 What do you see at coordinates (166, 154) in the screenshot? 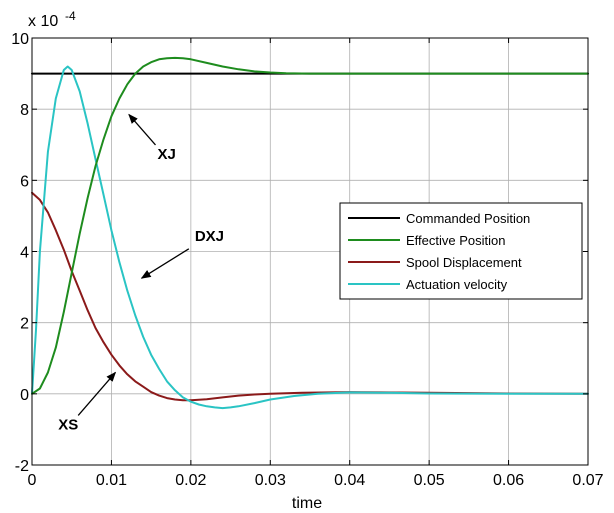
I see `annotation-label: XJ` at bounding box center [166, 154].